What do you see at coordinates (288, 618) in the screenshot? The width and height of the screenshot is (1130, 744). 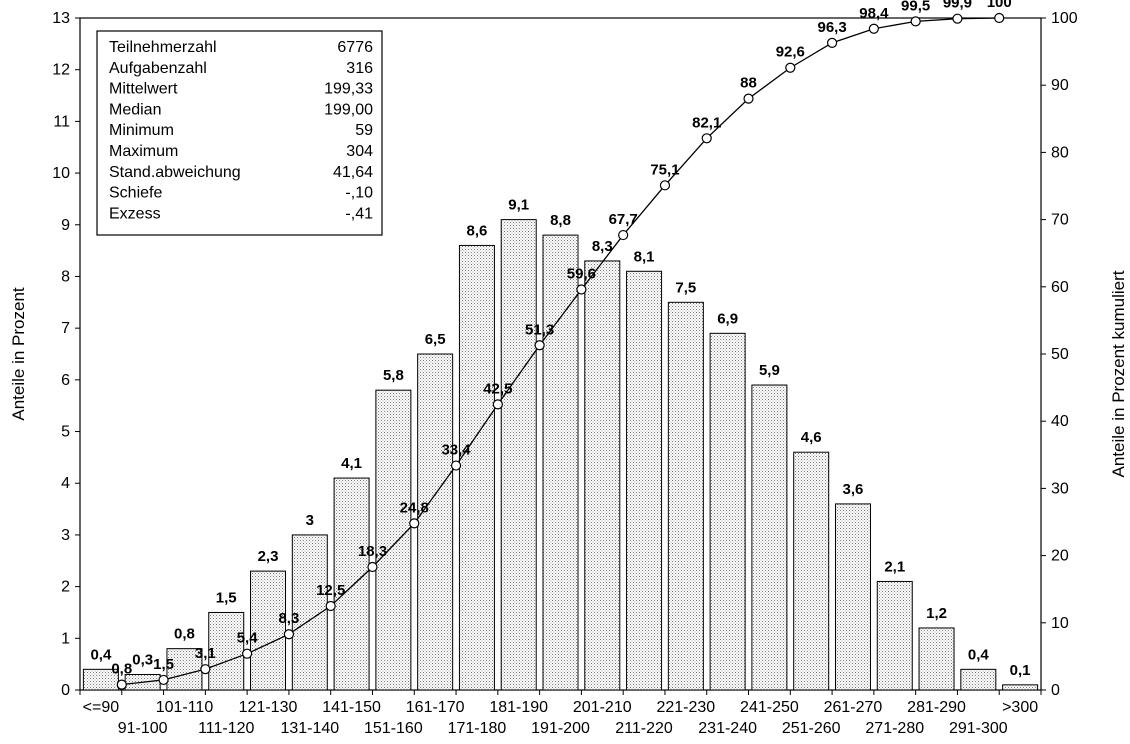 I see `cumulative-value-label: 8,3` at bounding box center [288, 618].